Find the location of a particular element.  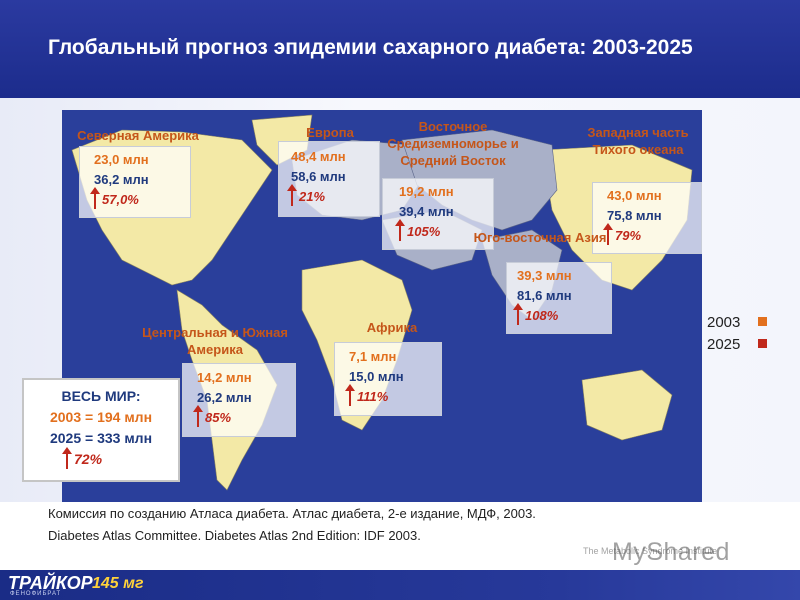

legend-item-2025: 2025 is located at coordinates (737, 345).